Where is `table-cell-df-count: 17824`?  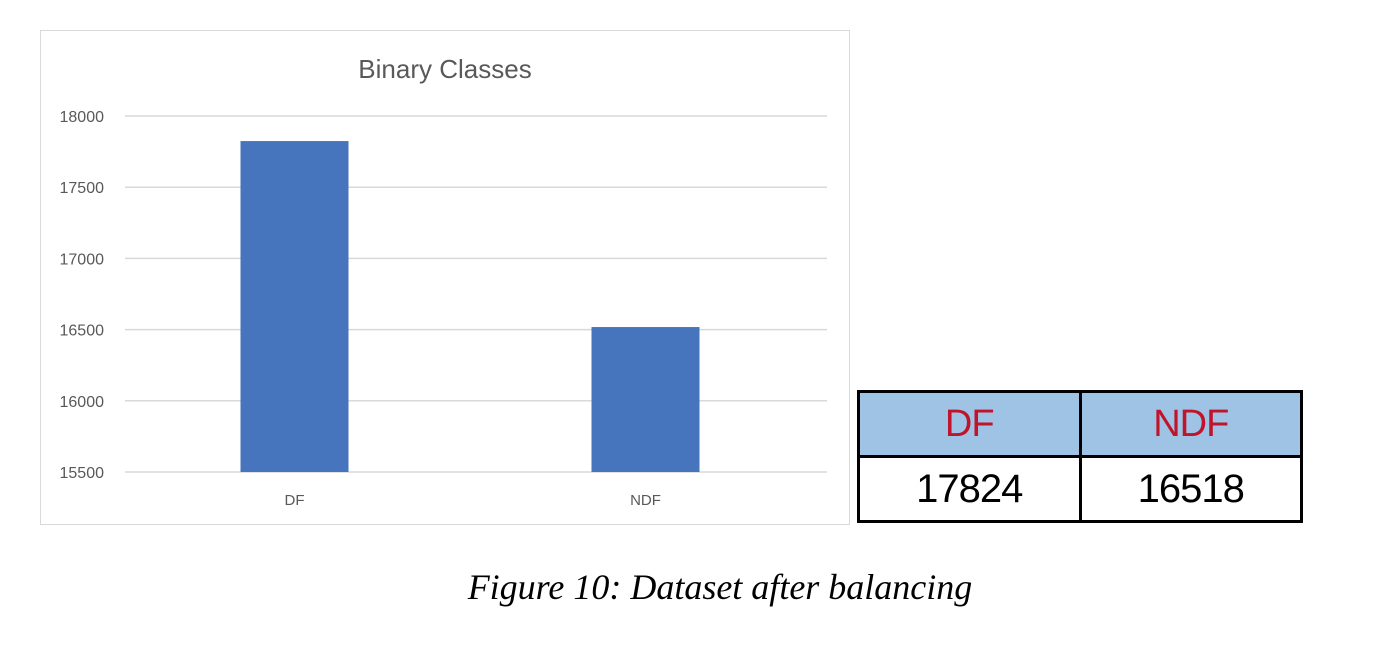
table-cell-df-count: 17824 is located at coordinates (969, 489).